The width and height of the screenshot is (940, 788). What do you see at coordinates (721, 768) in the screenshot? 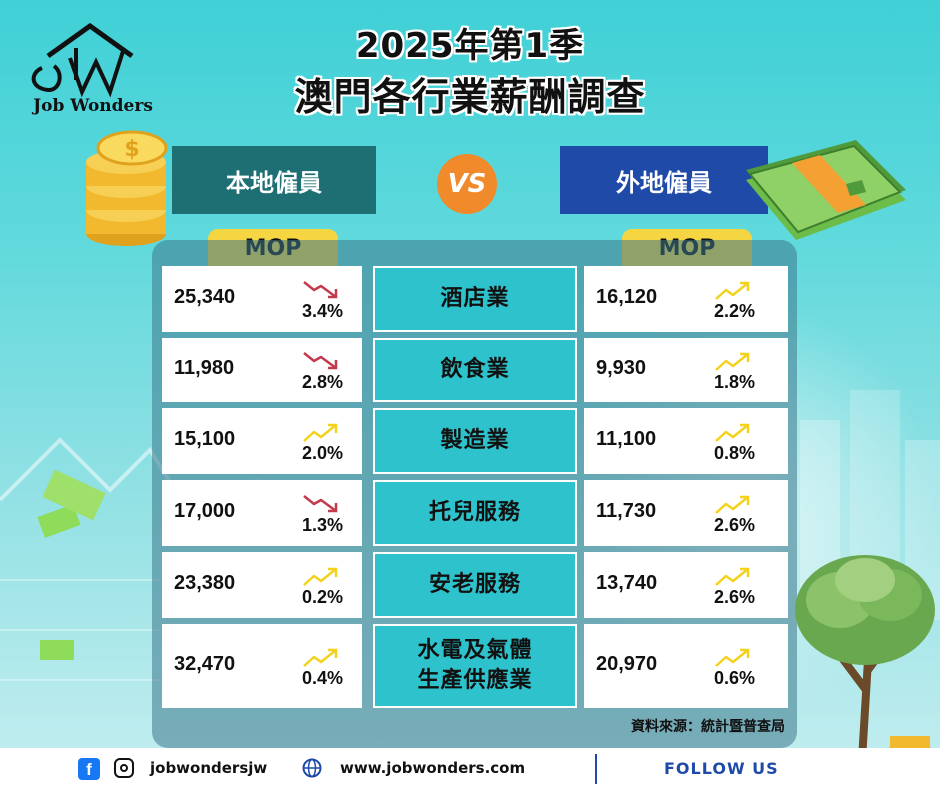
I see `follow-us-label: FOLLOW US` at bounding box center [721, 768].